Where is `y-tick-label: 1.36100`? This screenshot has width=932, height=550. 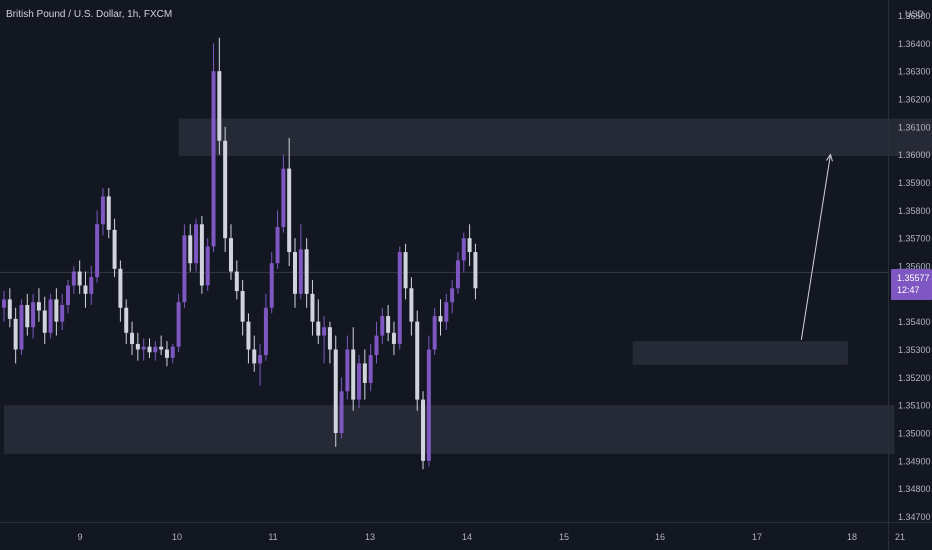
y-tick-label: 1.36100 is located at coordinates (914, 127).